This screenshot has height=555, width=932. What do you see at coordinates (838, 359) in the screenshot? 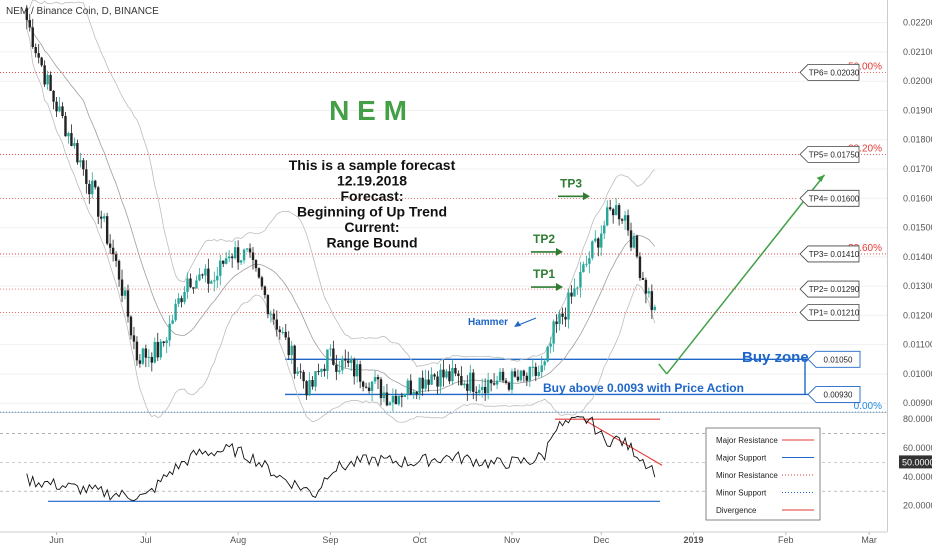
I see `zone-box-label: 0.01050` at bounding box center [838, 359].